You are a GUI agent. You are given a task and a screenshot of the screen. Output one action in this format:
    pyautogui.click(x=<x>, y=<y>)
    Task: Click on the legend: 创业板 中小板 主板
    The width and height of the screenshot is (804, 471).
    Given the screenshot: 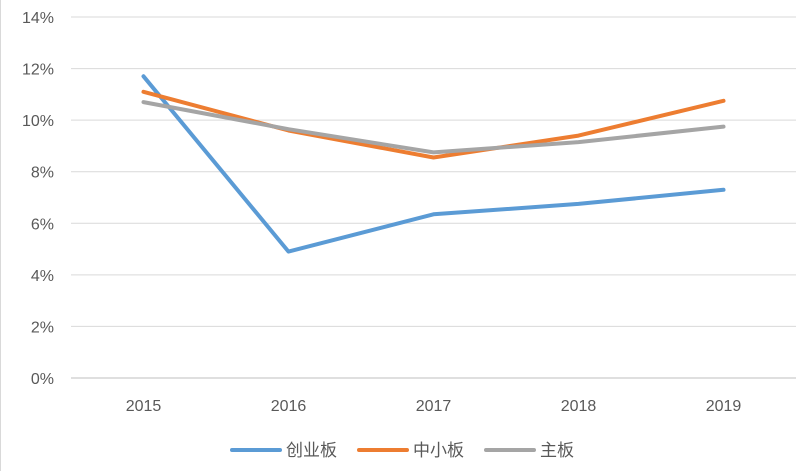 What is the action you would take?
    pyautogui.click(x=402, y=451)
    